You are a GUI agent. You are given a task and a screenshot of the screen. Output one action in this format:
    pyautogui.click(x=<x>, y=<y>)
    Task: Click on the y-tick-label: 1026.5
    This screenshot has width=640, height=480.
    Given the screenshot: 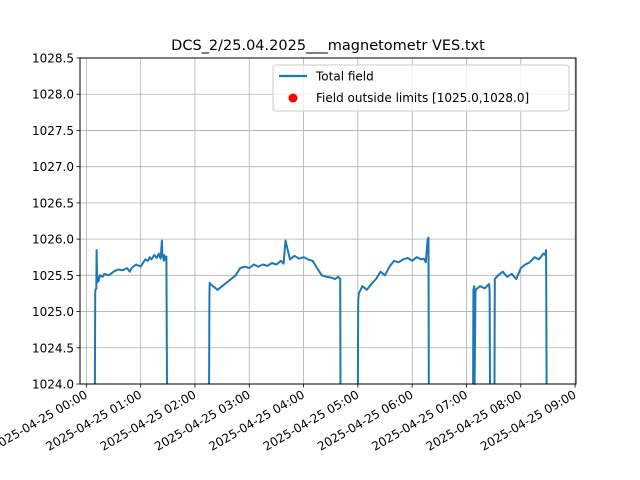 What is the action you would take?
    pyautogui.click(x=53, y=203)
    